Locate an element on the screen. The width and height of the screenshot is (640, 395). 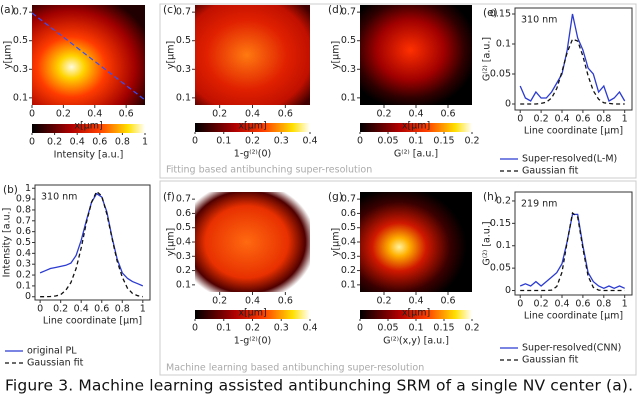
y-axis-label: G⁽²⁾ [a.u.] is located at coordinates (487, 243).